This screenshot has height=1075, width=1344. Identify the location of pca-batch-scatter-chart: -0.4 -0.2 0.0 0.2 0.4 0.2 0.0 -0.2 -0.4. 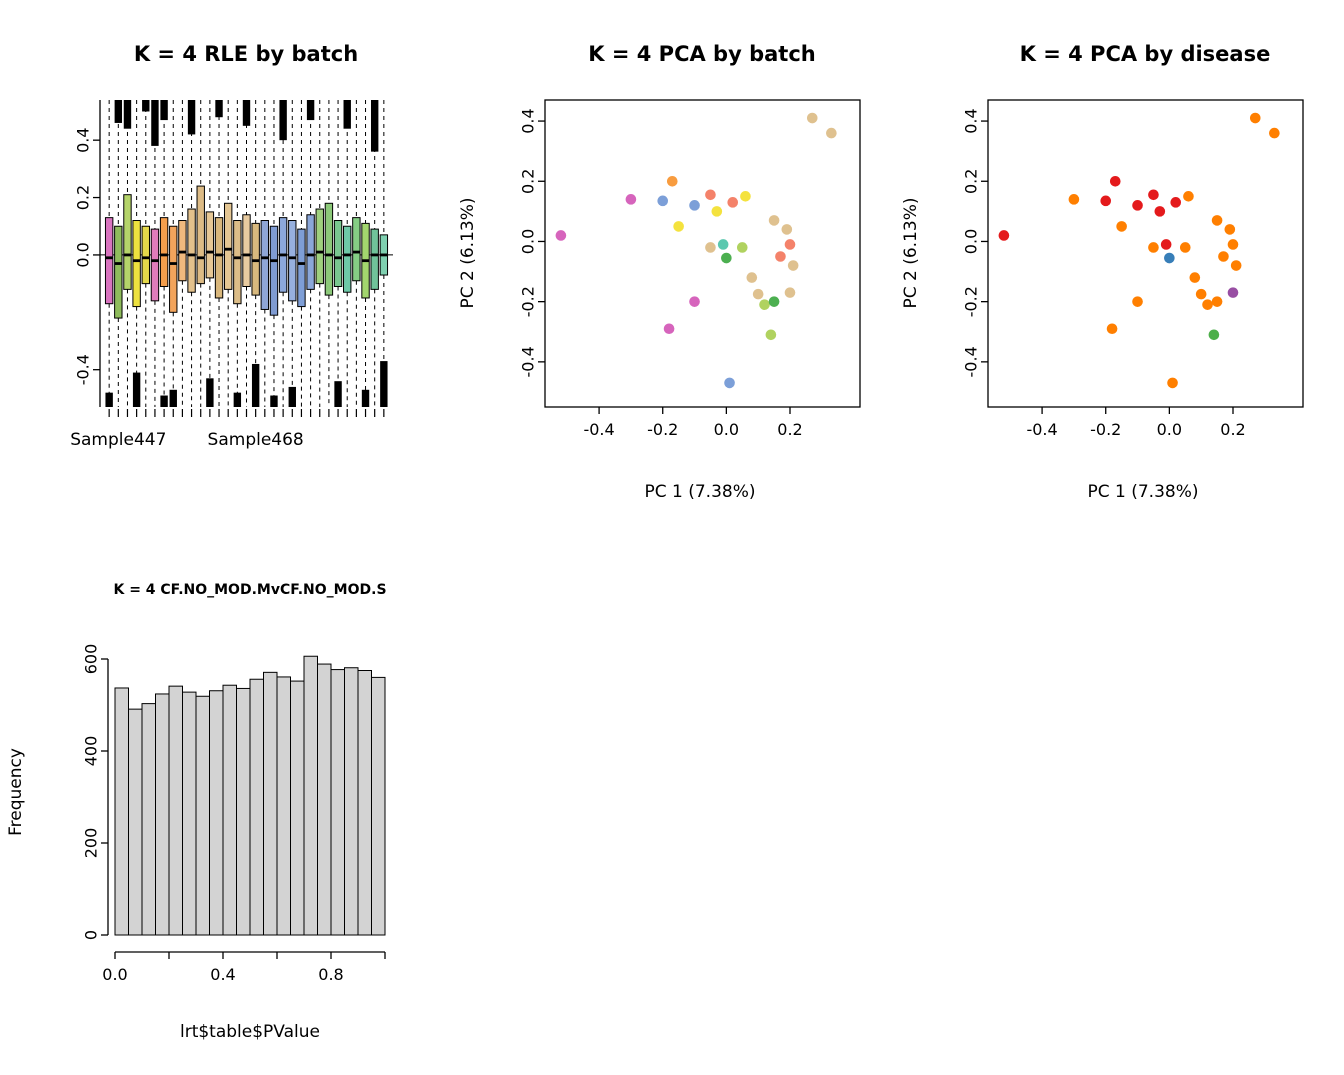
(690, 269).